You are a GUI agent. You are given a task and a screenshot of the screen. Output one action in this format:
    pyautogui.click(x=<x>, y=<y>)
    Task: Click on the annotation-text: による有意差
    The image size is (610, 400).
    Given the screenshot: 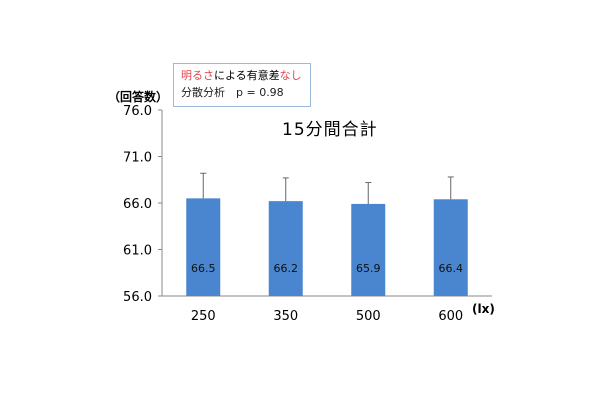 What is the action you would take?
    pyautogui.click(x=247, y=75)
    